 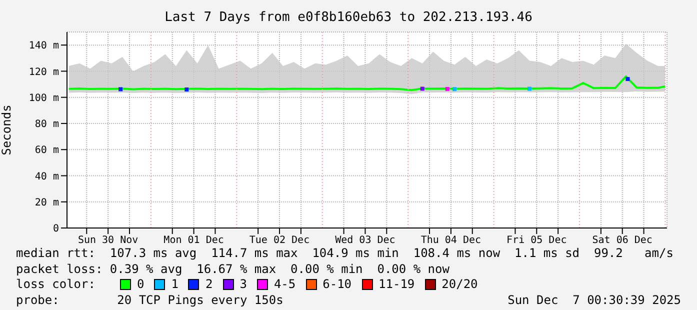 I want to click on y-tick-label: 140 m, so click(x=43, y=46).